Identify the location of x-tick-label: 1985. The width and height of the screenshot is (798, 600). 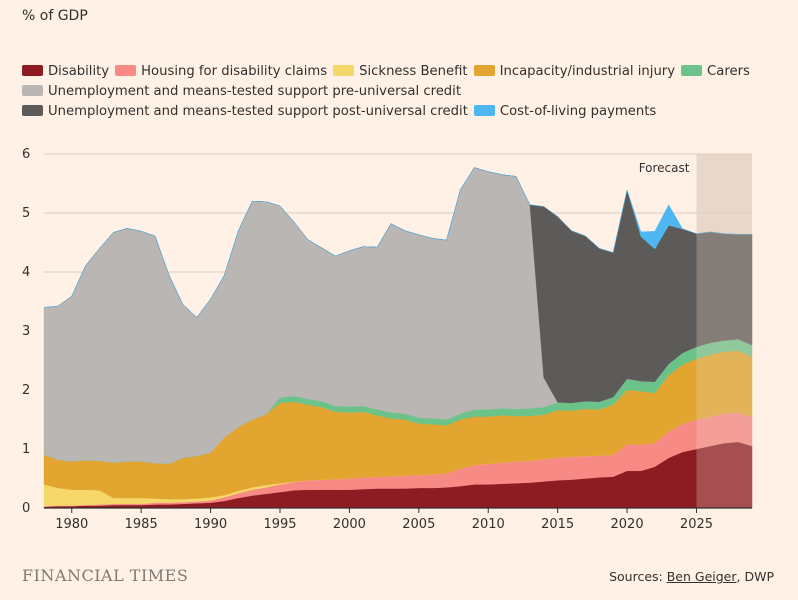
(141, 524).